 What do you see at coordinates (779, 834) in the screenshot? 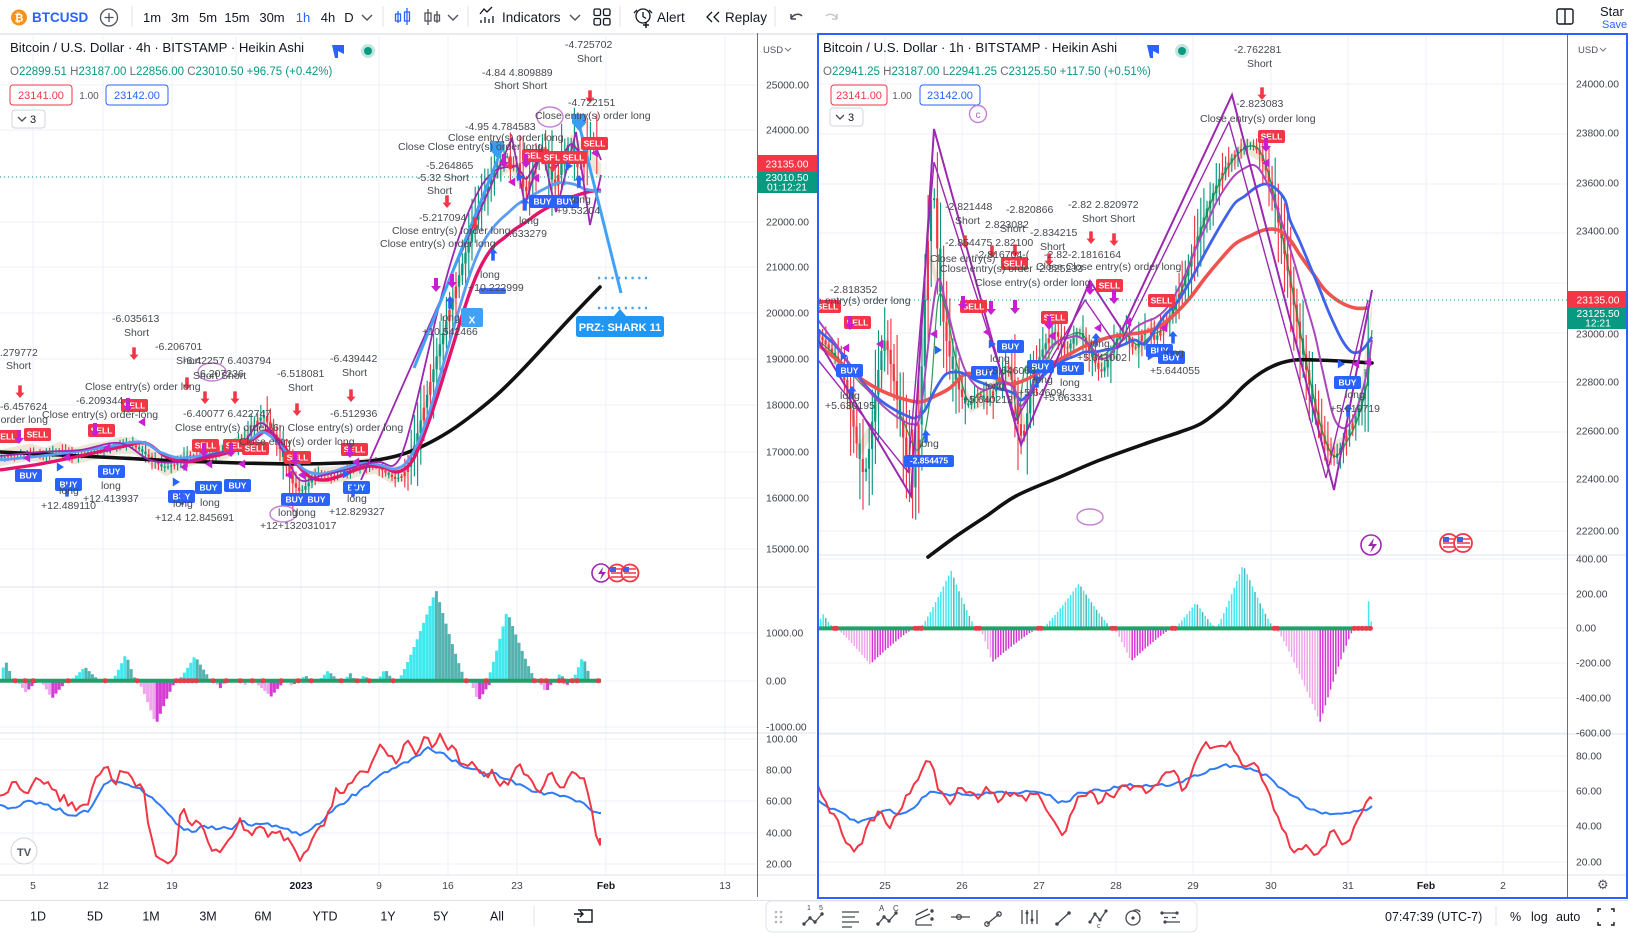
I see `svg-text: 40.00` at bounding box center [779, 834].